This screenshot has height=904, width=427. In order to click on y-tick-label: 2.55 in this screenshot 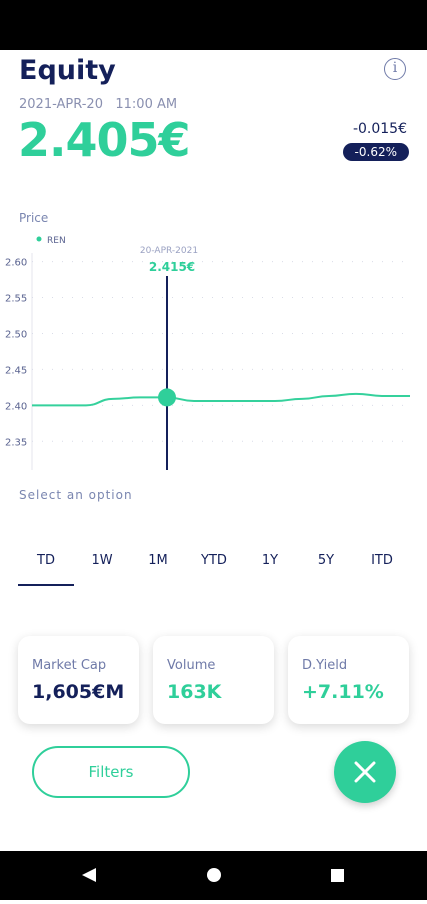, I will do `click(16, 299)`.